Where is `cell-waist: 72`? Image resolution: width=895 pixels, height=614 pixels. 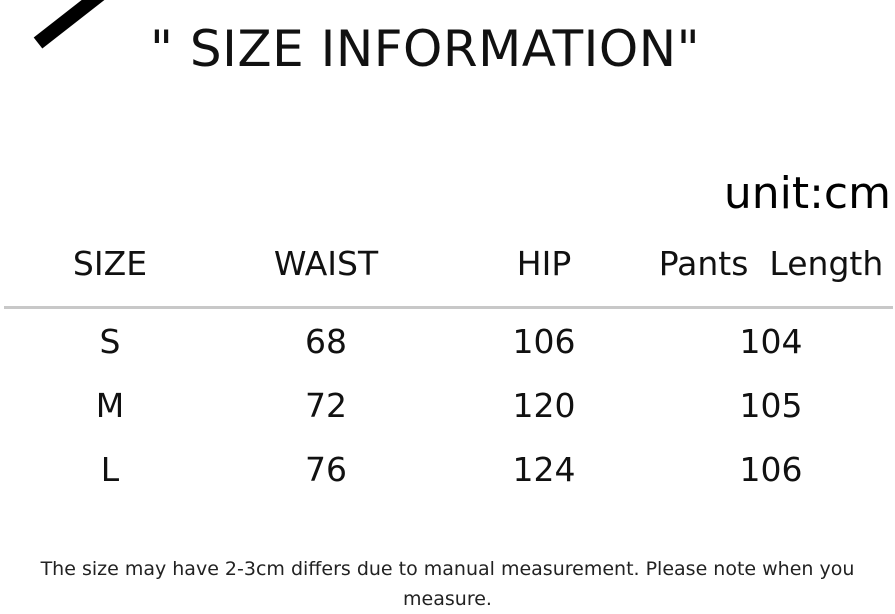
cell-waist: 72 is located at coordinates (326, 405).